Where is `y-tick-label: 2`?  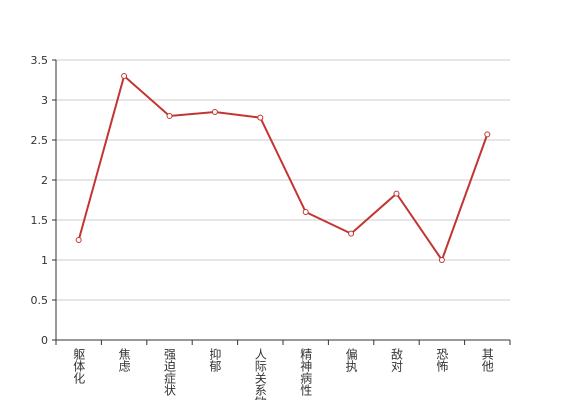
y-tick-label: 2 is located at coordinates (44, 180).